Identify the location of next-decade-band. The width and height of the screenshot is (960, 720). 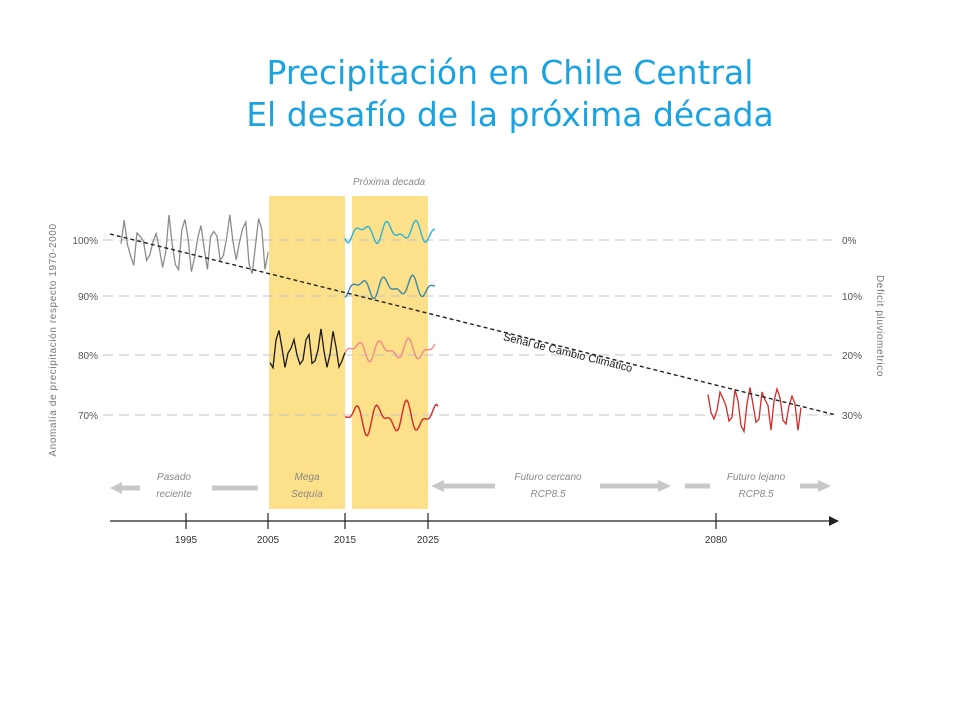
(390, 352).